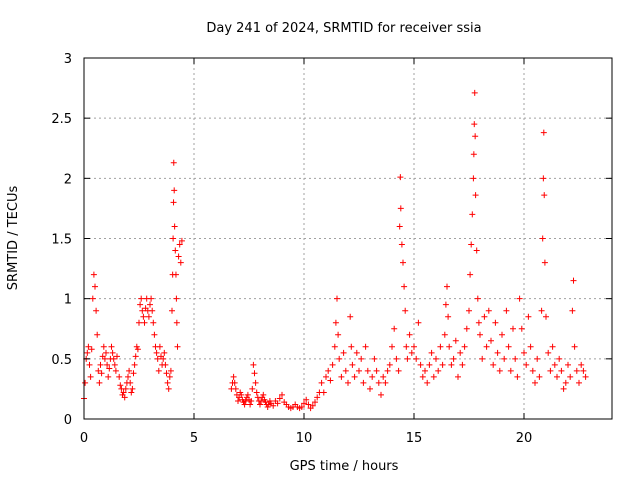 The width and height of the screenshot is (640, 480). What do you see at coordinates (304, 438) in the screenshot?
I see `x-tick-label: 10` at bounding box center [304, 438].